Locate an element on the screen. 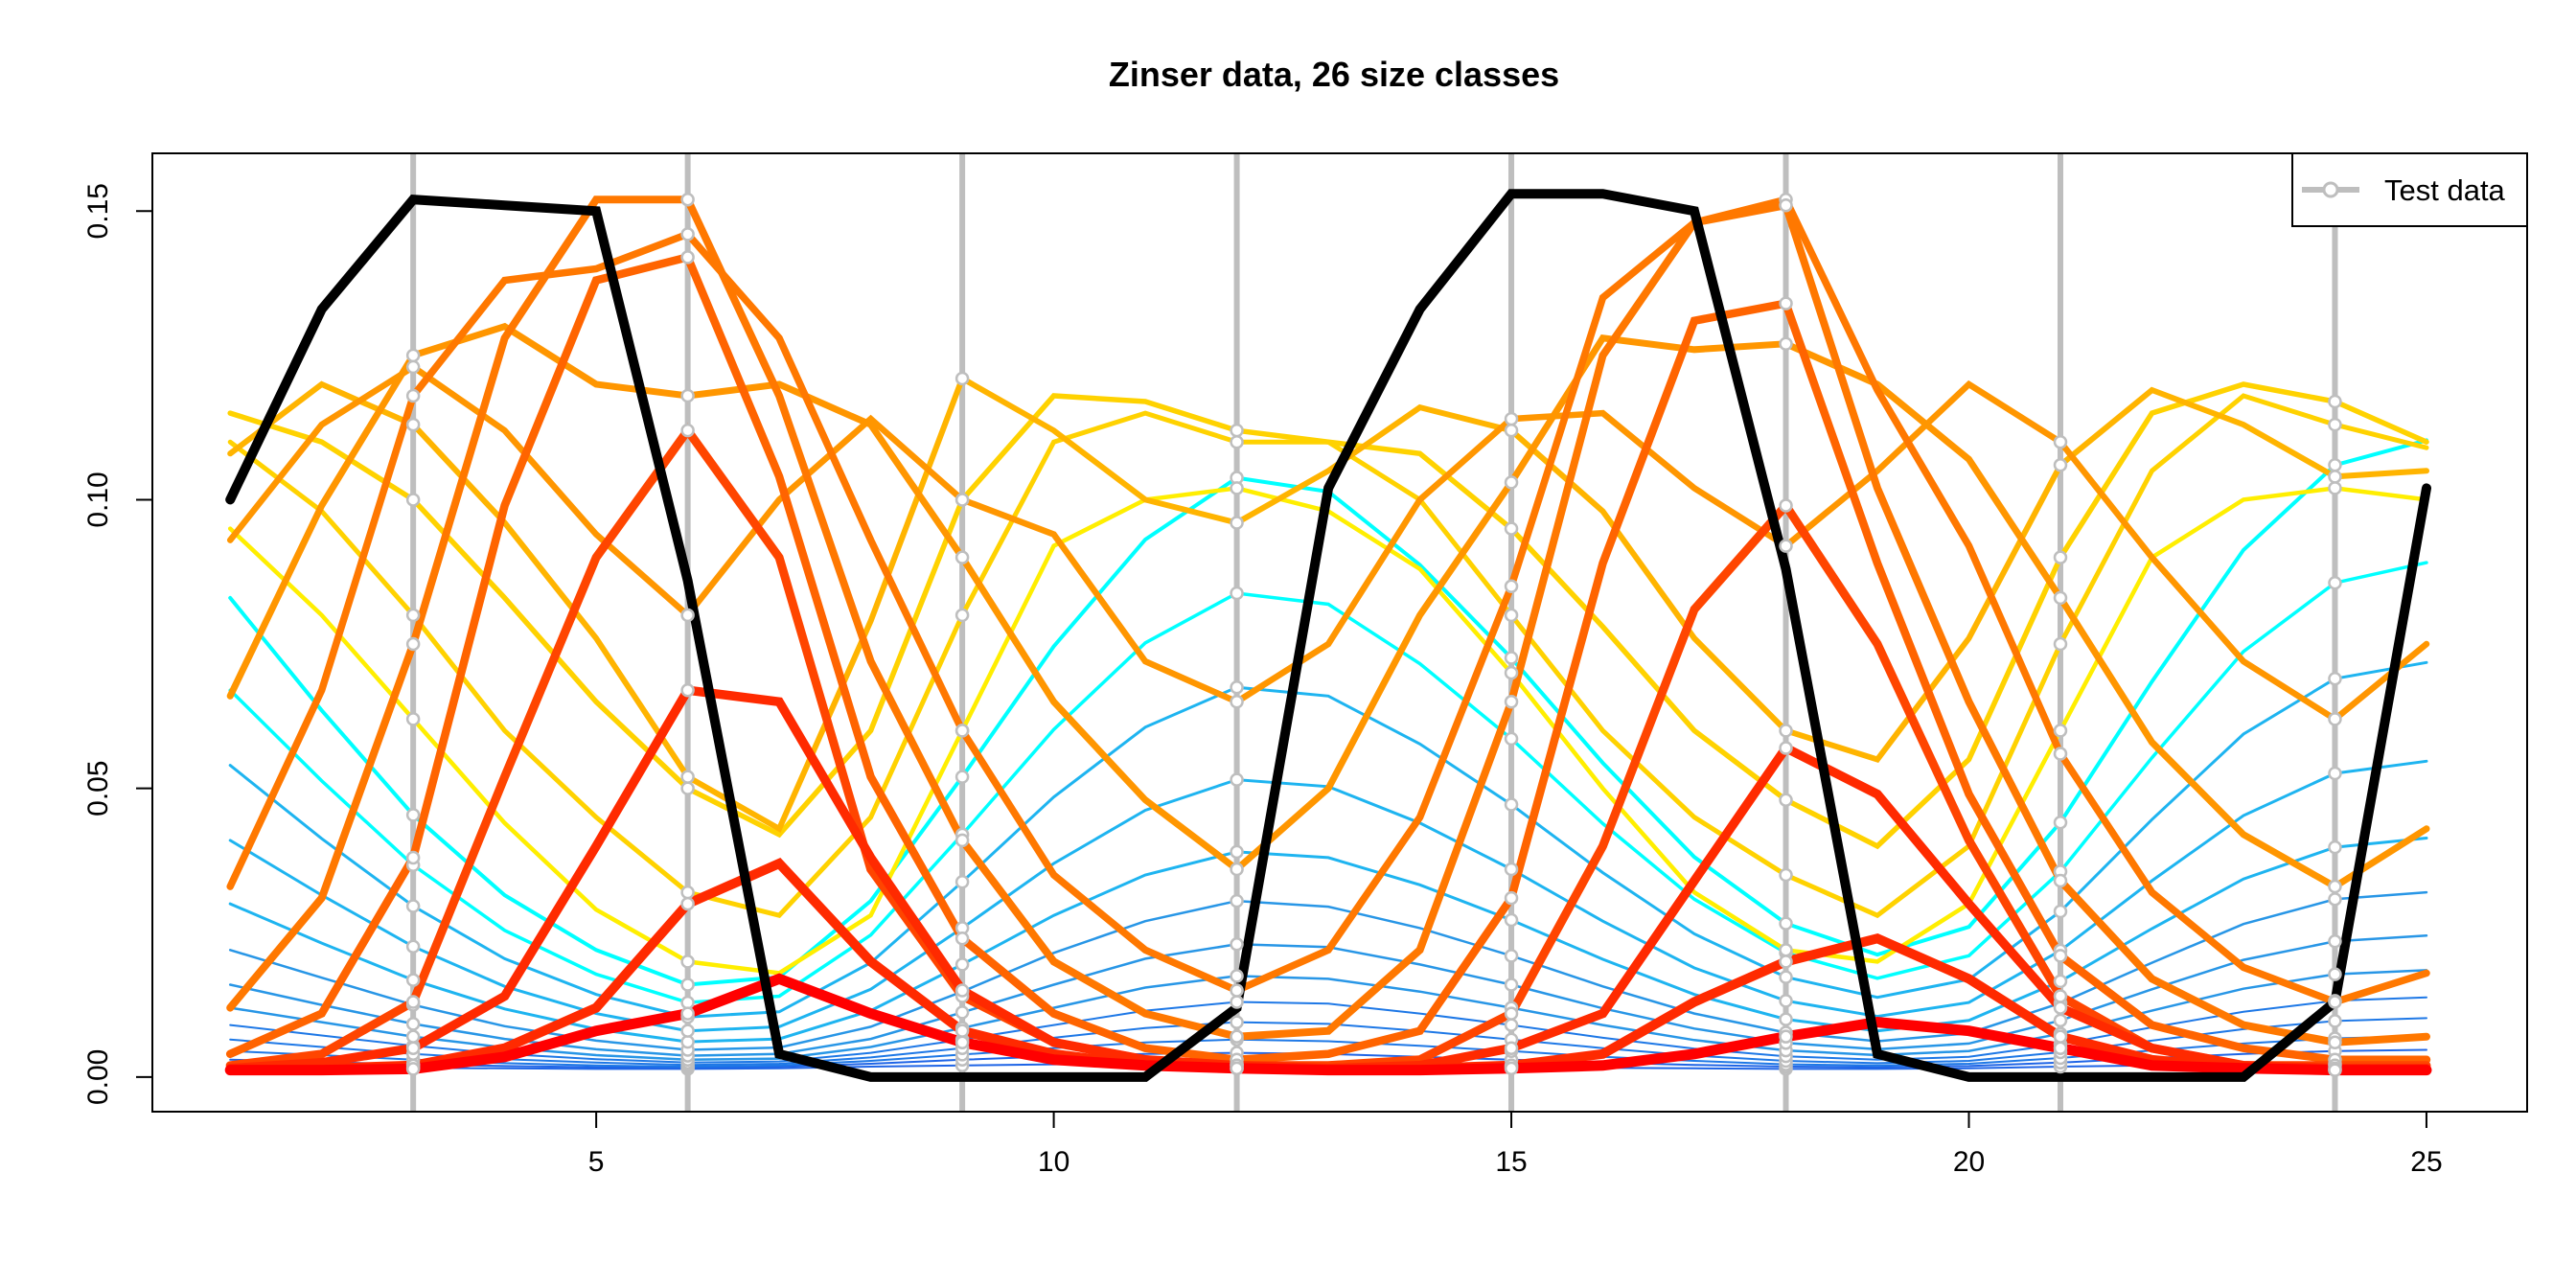 Image resolution: width=2576 pixels, height=1288 pixels. legend: Test data is located at coordinates (2409, 189).